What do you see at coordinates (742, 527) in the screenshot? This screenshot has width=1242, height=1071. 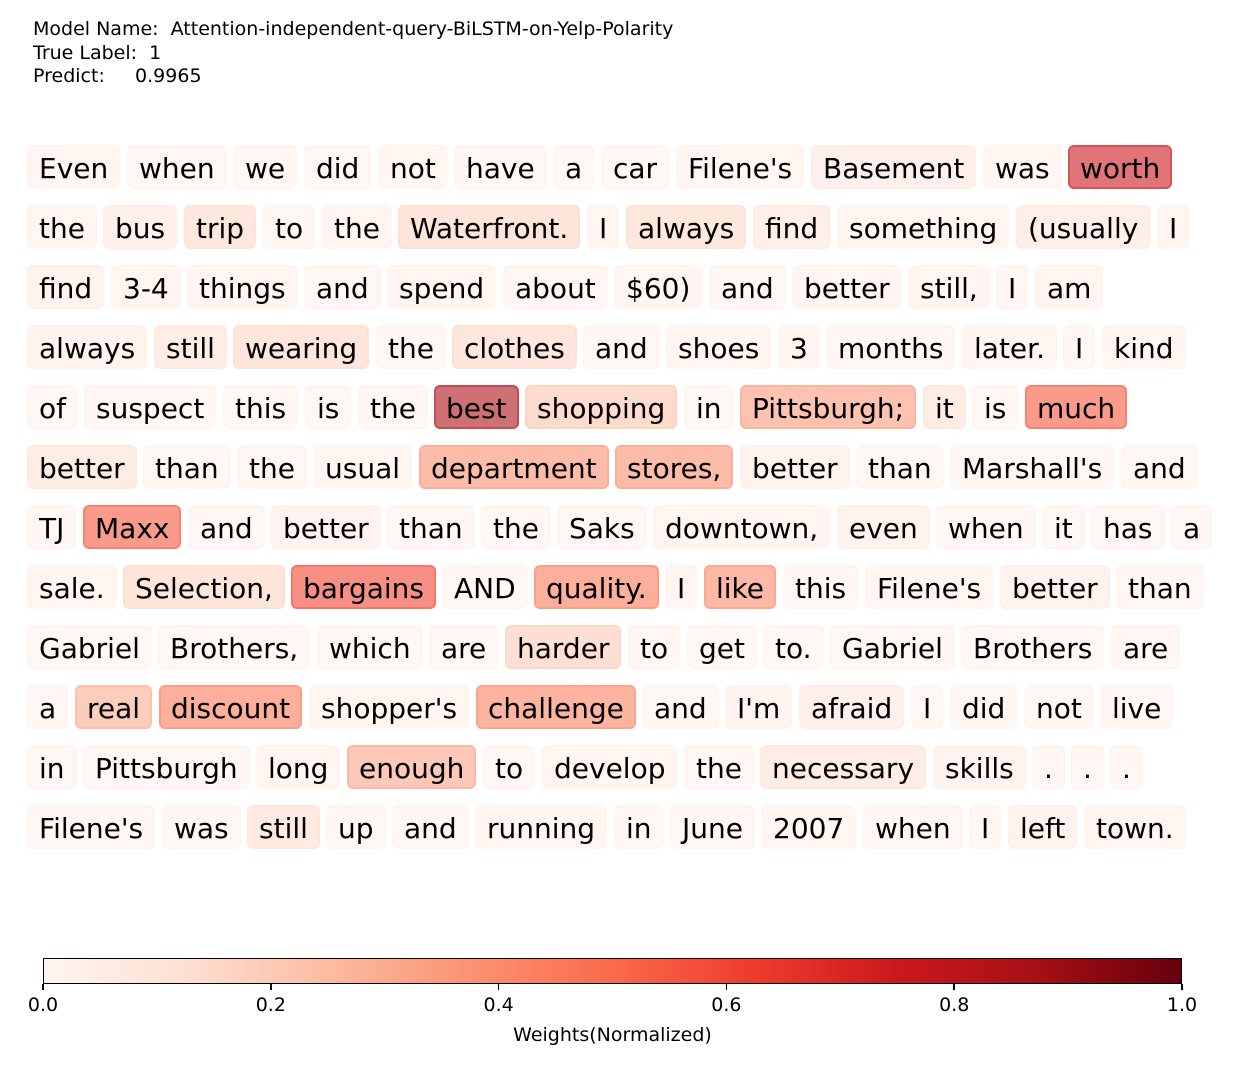 I see `token: downtown,` at bounding box center [742, 527].